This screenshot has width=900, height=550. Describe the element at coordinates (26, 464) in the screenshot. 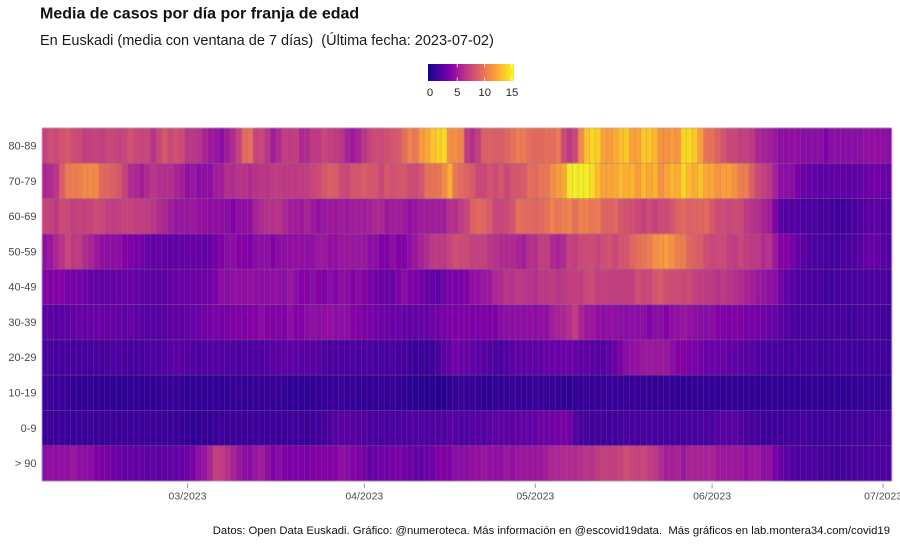

I see `svg-text: > 90` at that location.